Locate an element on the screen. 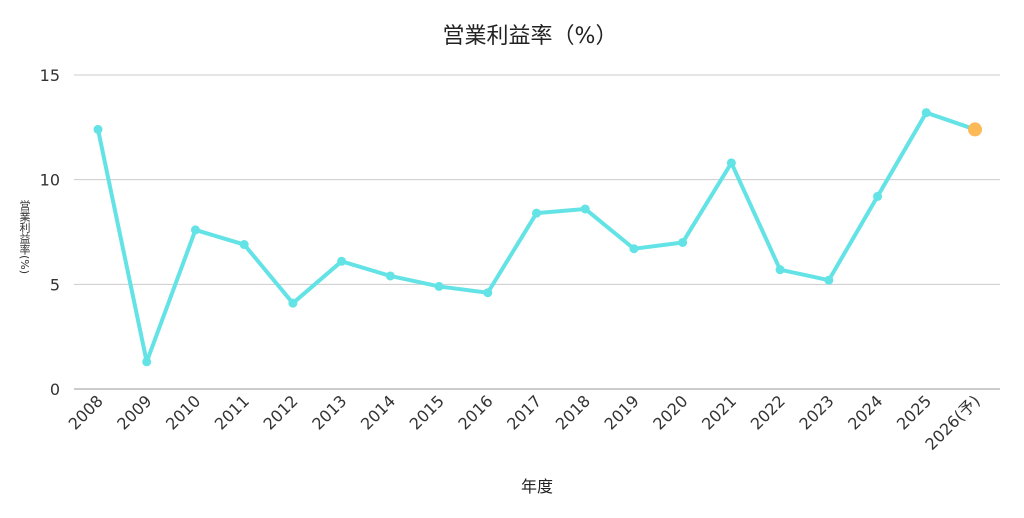 The width and height of the screenshot is (1024, 518). x-tick-label: 2025 is located at coordinates (914, 412).